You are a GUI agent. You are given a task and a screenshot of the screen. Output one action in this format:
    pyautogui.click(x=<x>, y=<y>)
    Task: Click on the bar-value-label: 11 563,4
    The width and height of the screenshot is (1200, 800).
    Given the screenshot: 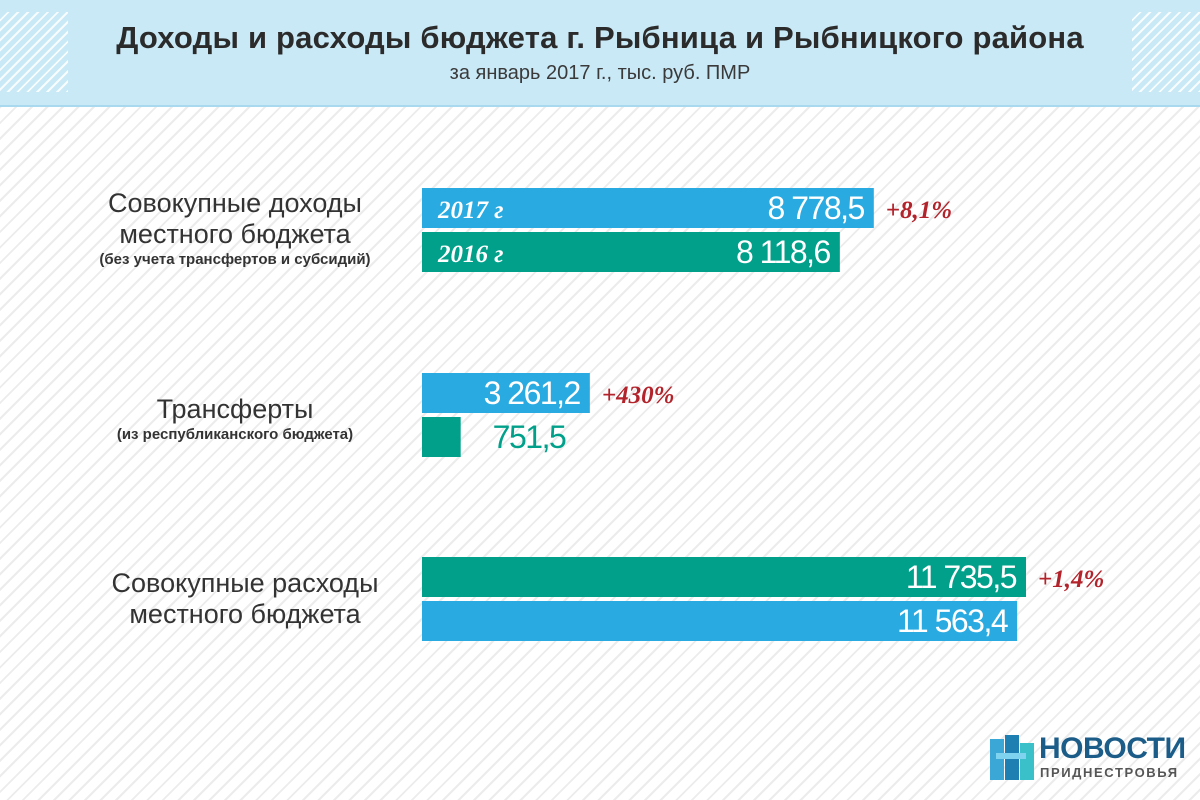 What is the action you would take?
    pyautogui.click(x=952, y=621)
    